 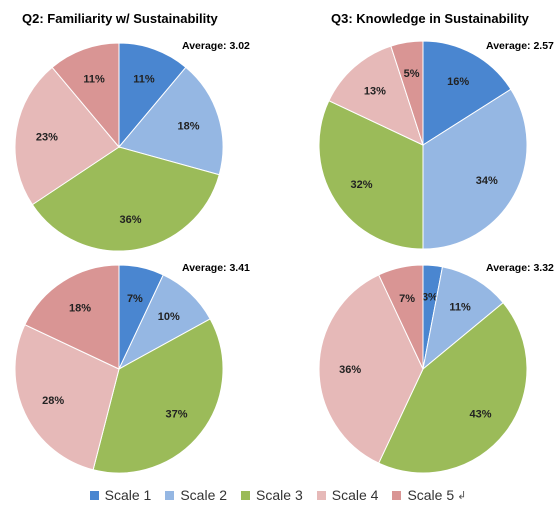 I want to click on data-label: 16%, so click(x=458, y=82).